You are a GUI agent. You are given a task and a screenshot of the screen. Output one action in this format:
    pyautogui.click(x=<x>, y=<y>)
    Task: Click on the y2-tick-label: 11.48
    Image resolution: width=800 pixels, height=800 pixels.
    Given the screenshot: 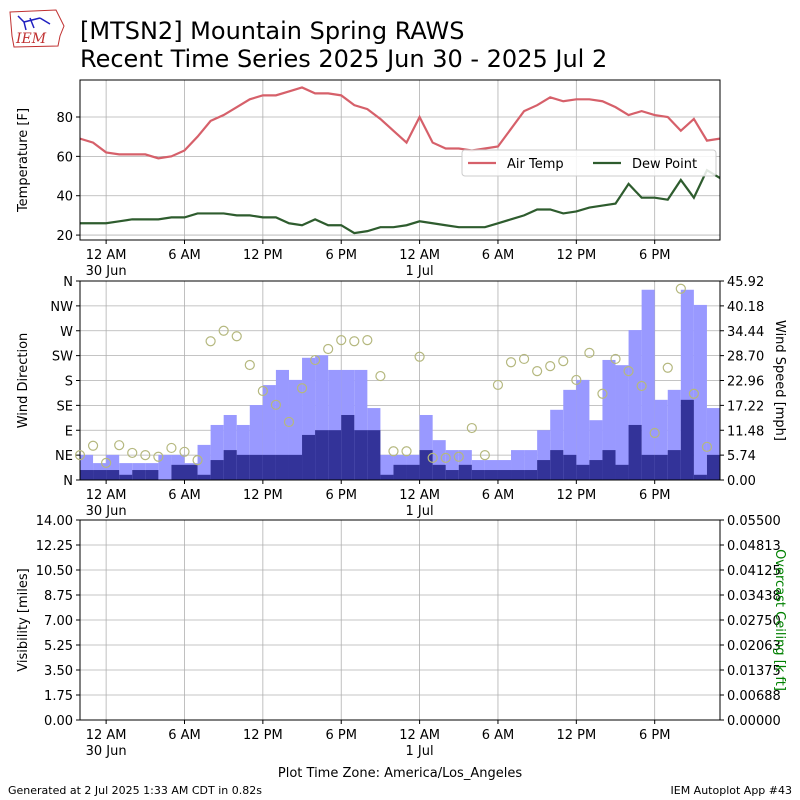 What is the action you would take?
    pyautogui.click(x=745, y=431)
    